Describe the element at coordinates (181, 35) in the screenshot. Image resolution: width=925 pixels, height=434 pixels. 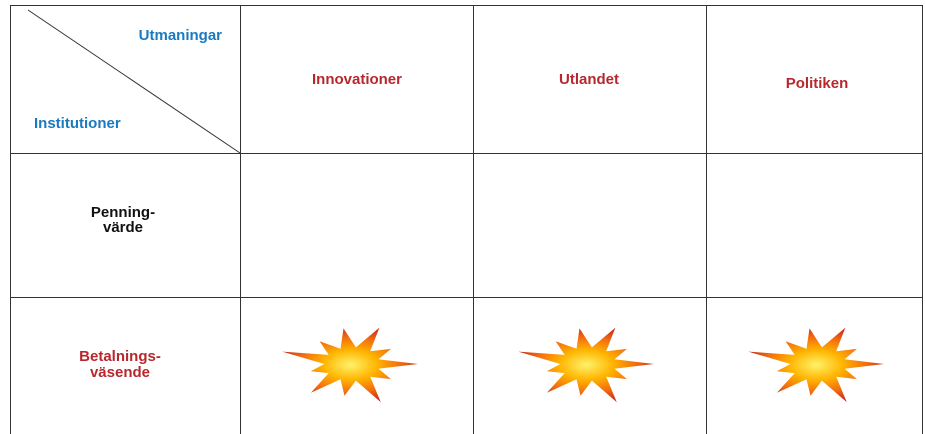
I see `challenges-label: Utmaningar` at that location.